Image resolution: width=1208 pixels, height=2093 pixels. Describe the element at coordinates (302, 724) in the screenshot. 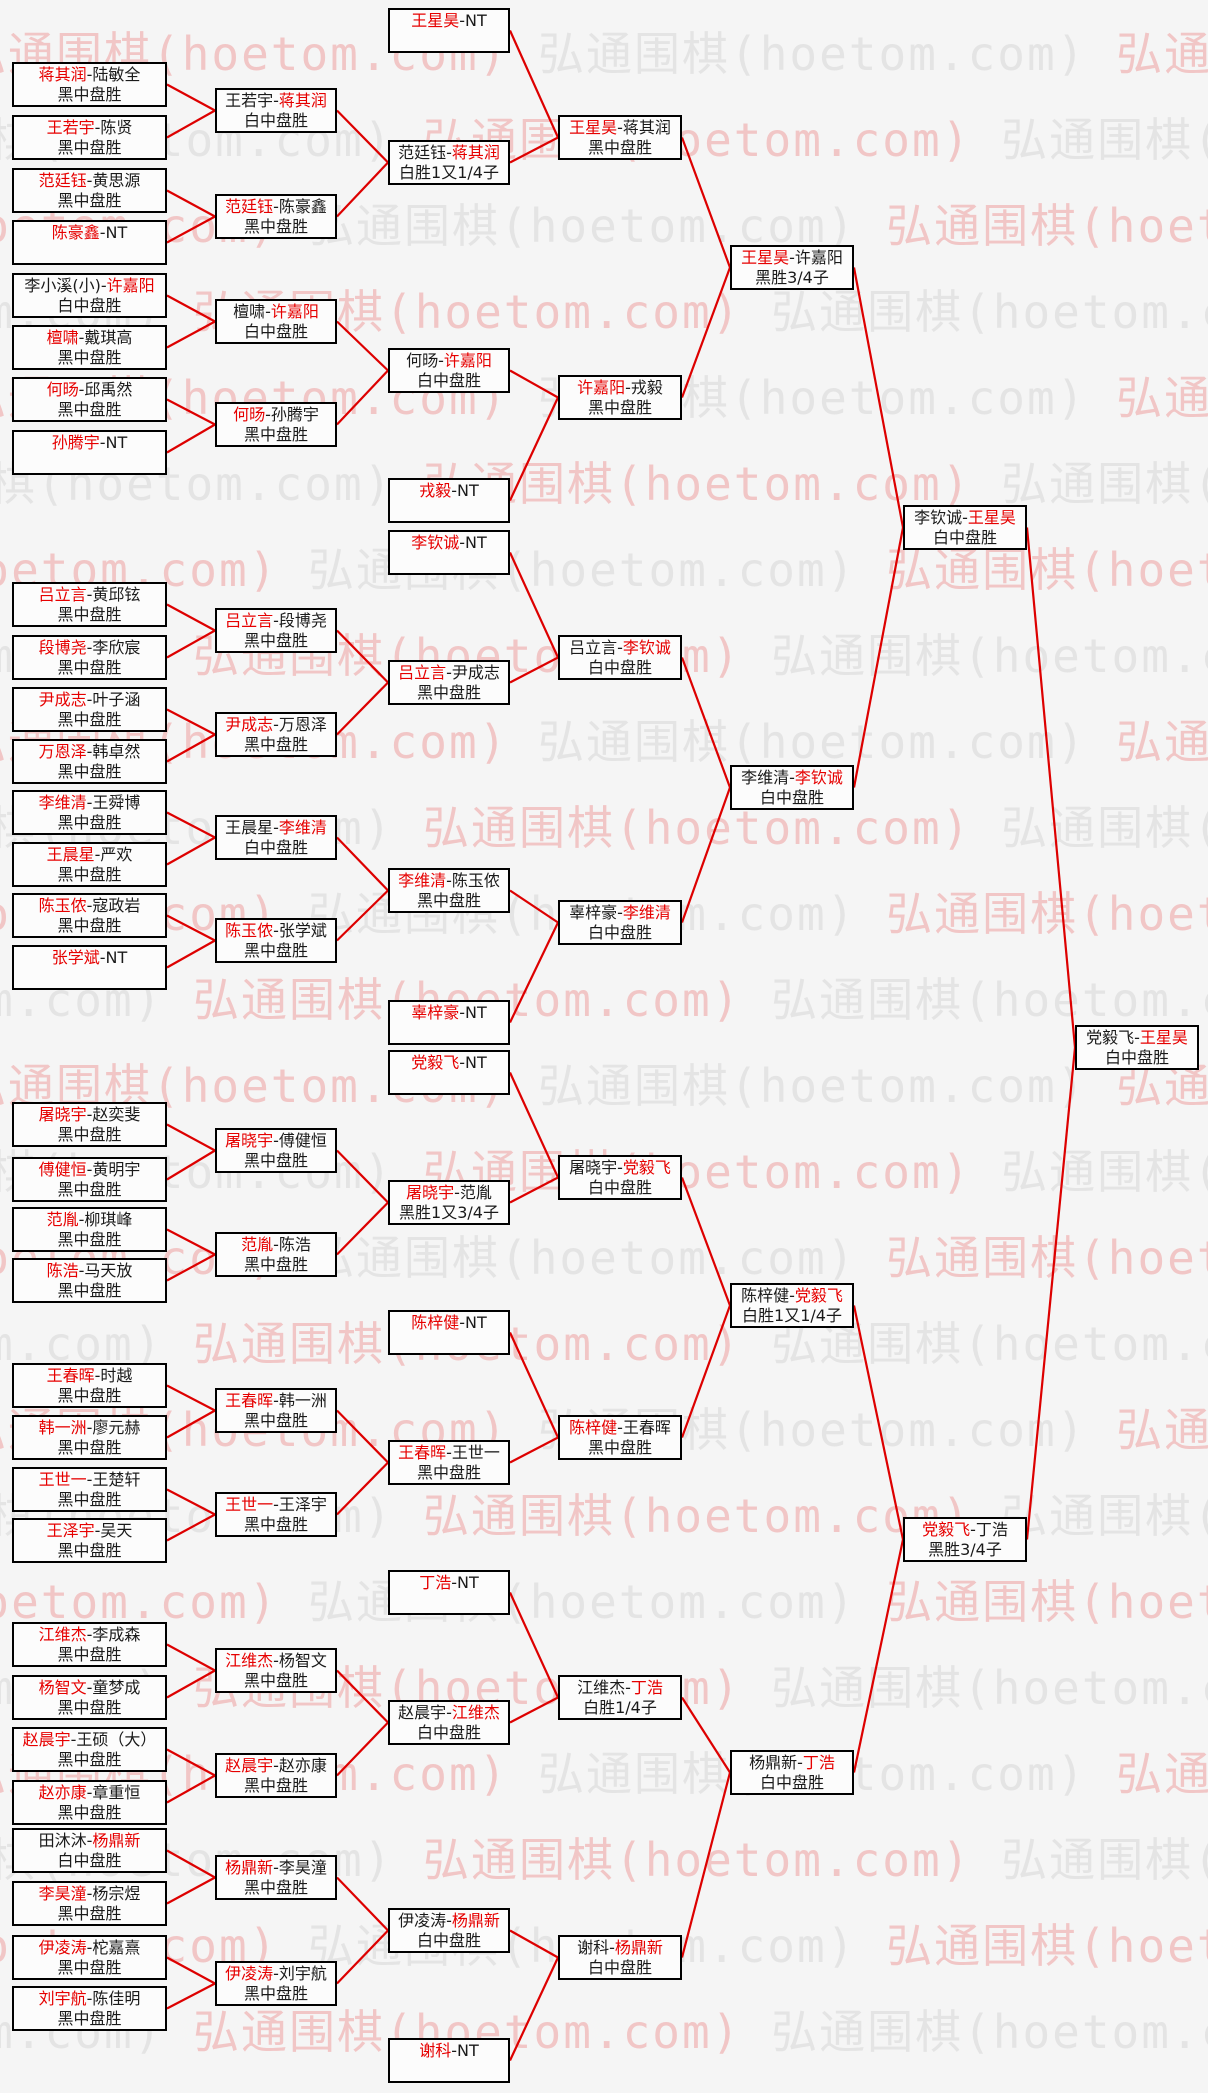

I see `player-name: 万恩泽` at that location.